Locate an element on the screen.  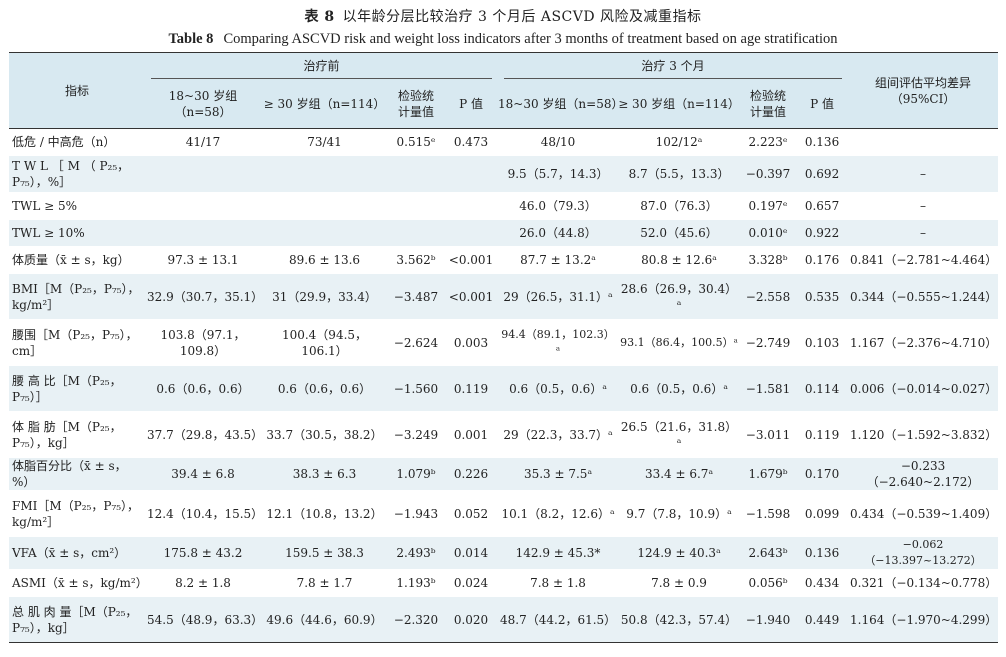
cell-after-p-value: 0.136 is located at coordinates (822, 553).